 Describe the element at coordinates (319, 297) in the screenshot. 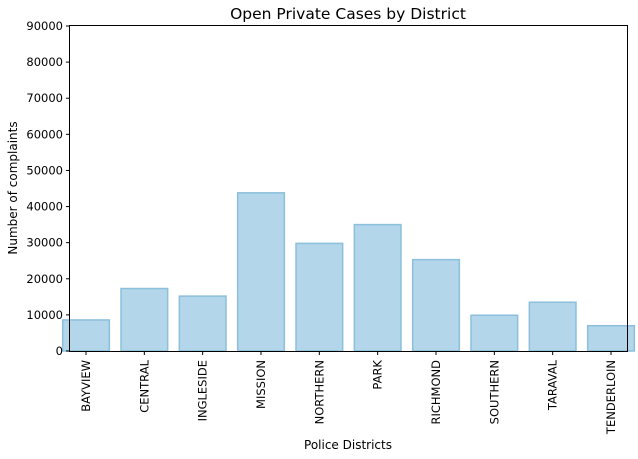

I see `bar-northern` at that location.